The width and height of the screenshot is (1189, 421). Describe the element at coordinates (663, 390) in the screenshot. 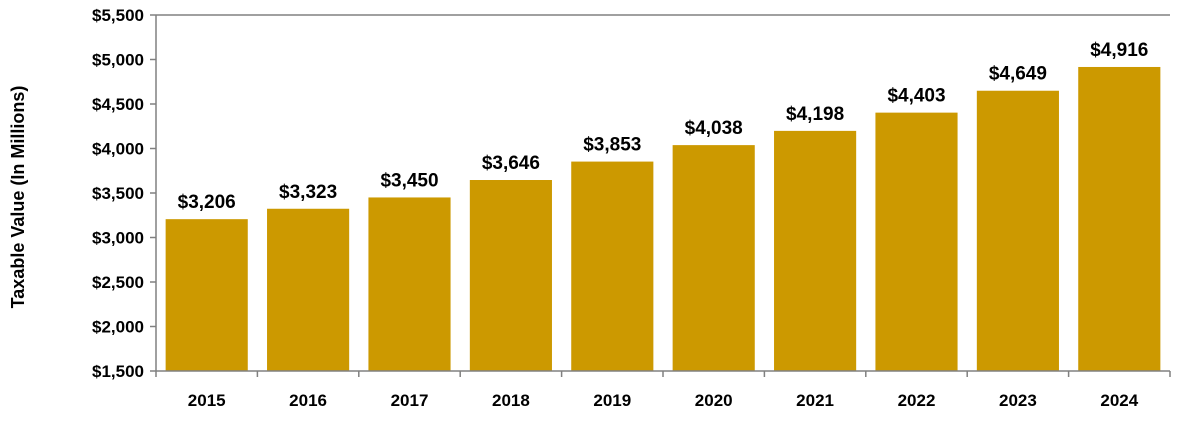

I see `x-ticks-layer: 2015 2016 2017 2018 2019 2020 2021 2022 2023 2024` at that location.